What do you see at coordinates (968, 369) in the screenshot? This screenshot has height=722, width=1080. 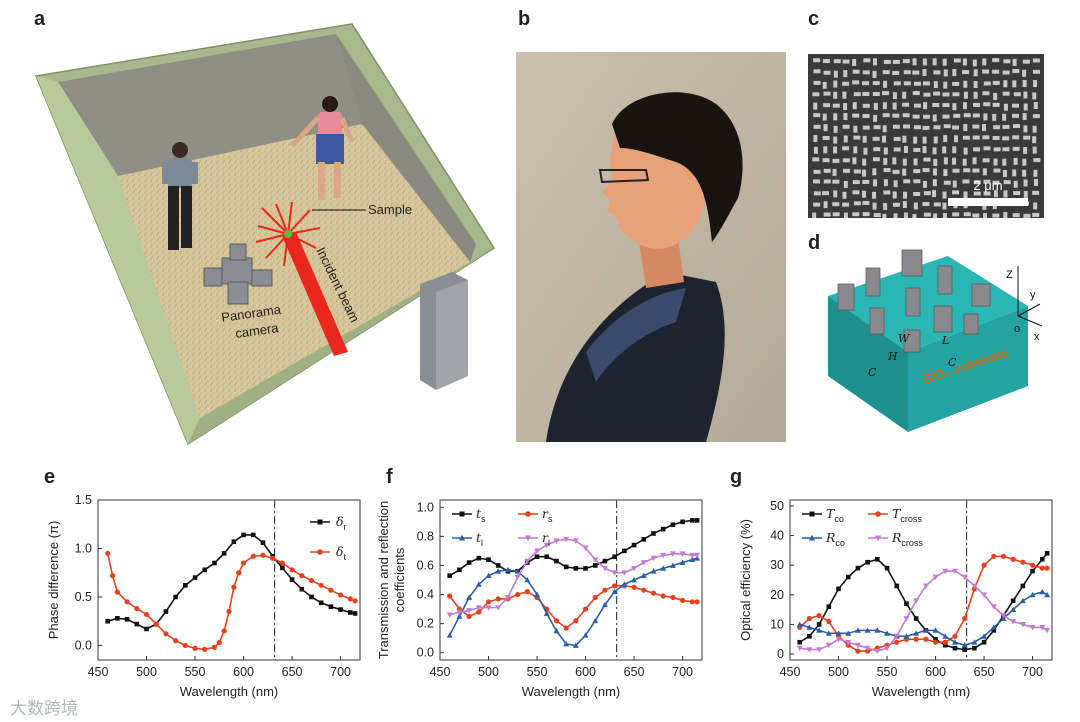 I see `substrate-side` at bounding box center [968, 369].